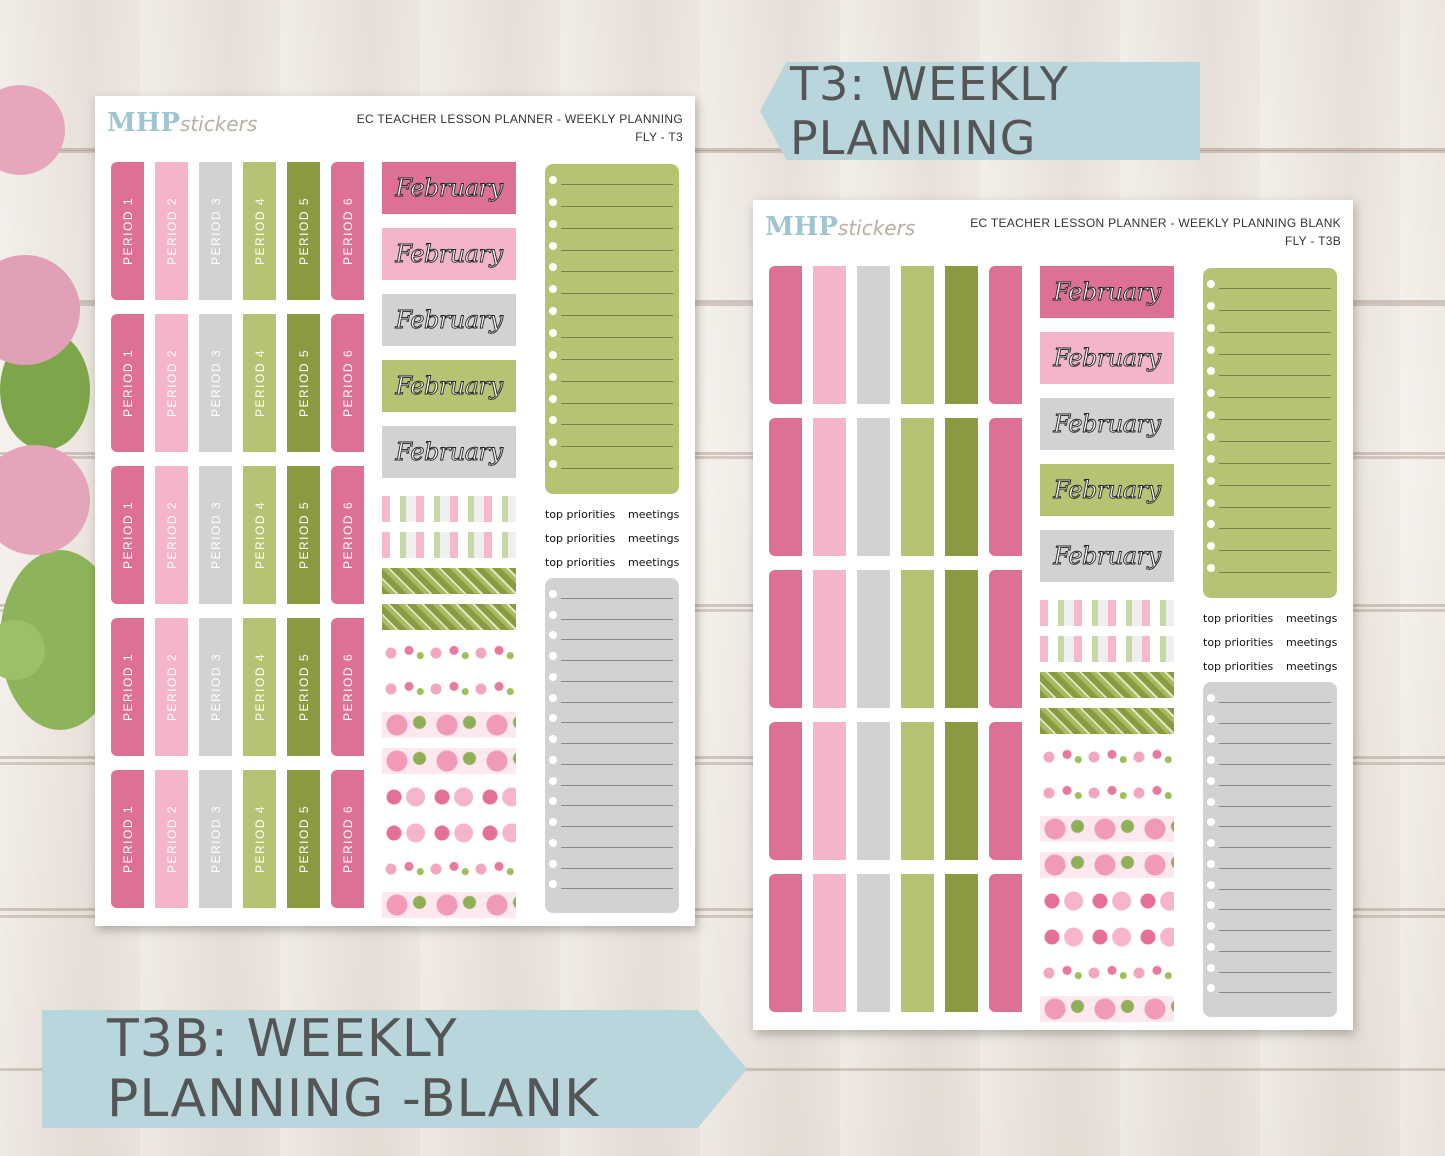 The image size is (1445, 1156). Describe the element at coordinates (612, 329) in the screenshot. I see `green-list-box` at that location.